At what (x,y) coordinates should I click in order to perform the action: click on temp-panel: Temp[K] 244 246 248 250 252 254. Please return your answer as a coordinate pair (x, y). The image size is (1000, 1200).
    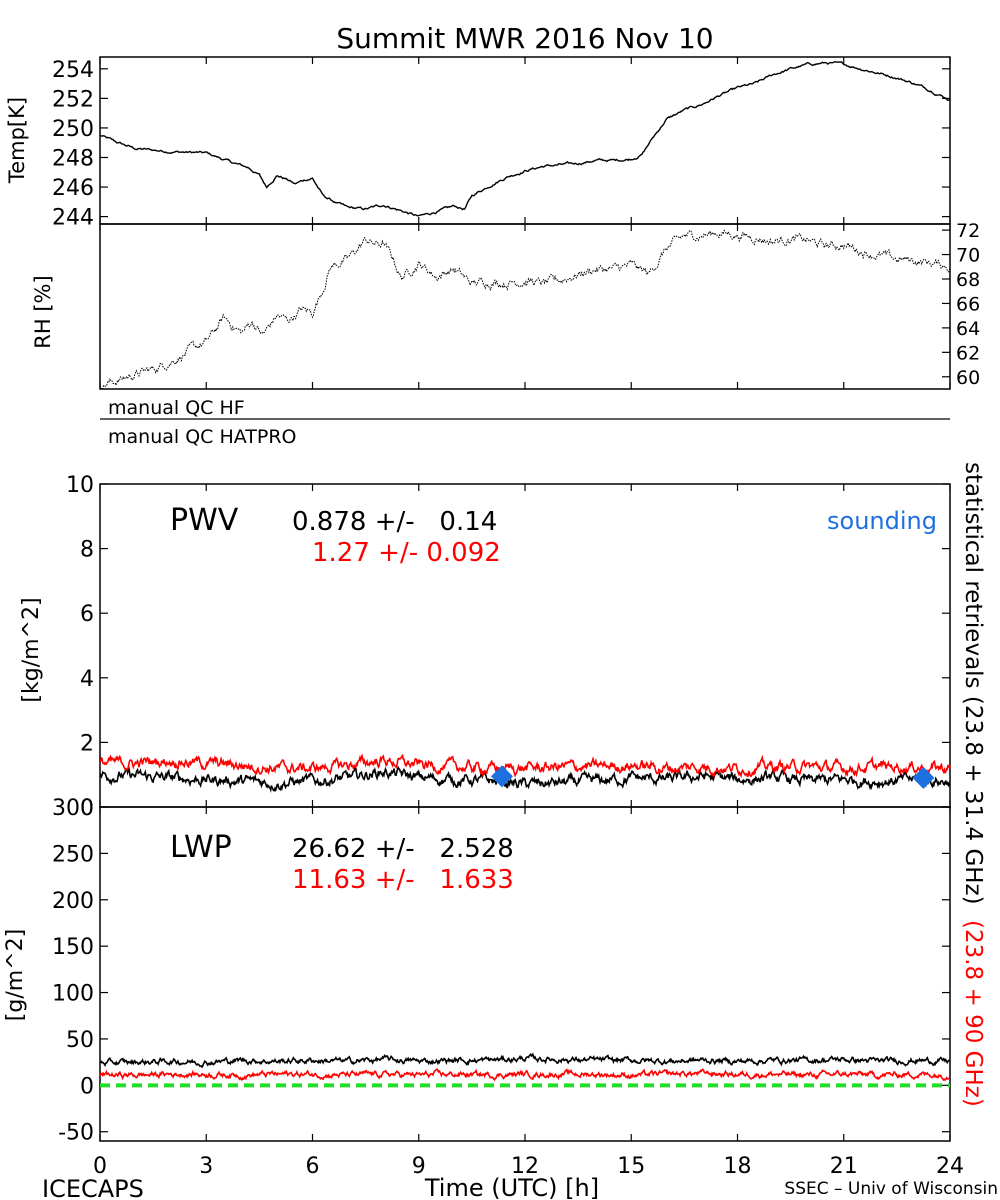
    Looking at the image, I should click on (478, 143).